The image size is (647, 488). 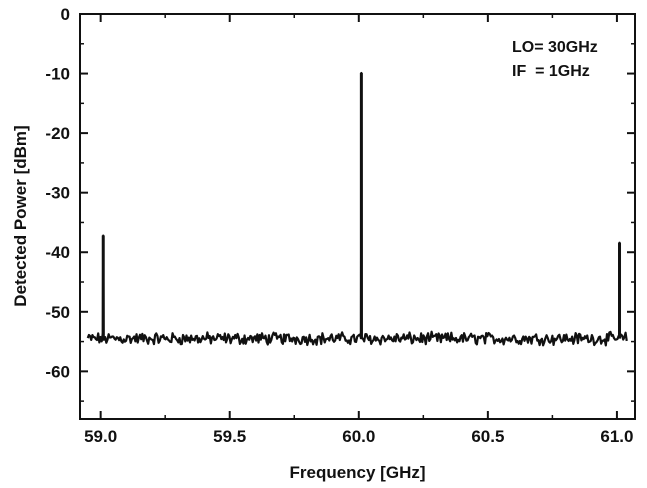 What do you see at coordinates (57, 252) in the screenshot?
I see `y-tick-label: -40` at bounding box center [57, 252].